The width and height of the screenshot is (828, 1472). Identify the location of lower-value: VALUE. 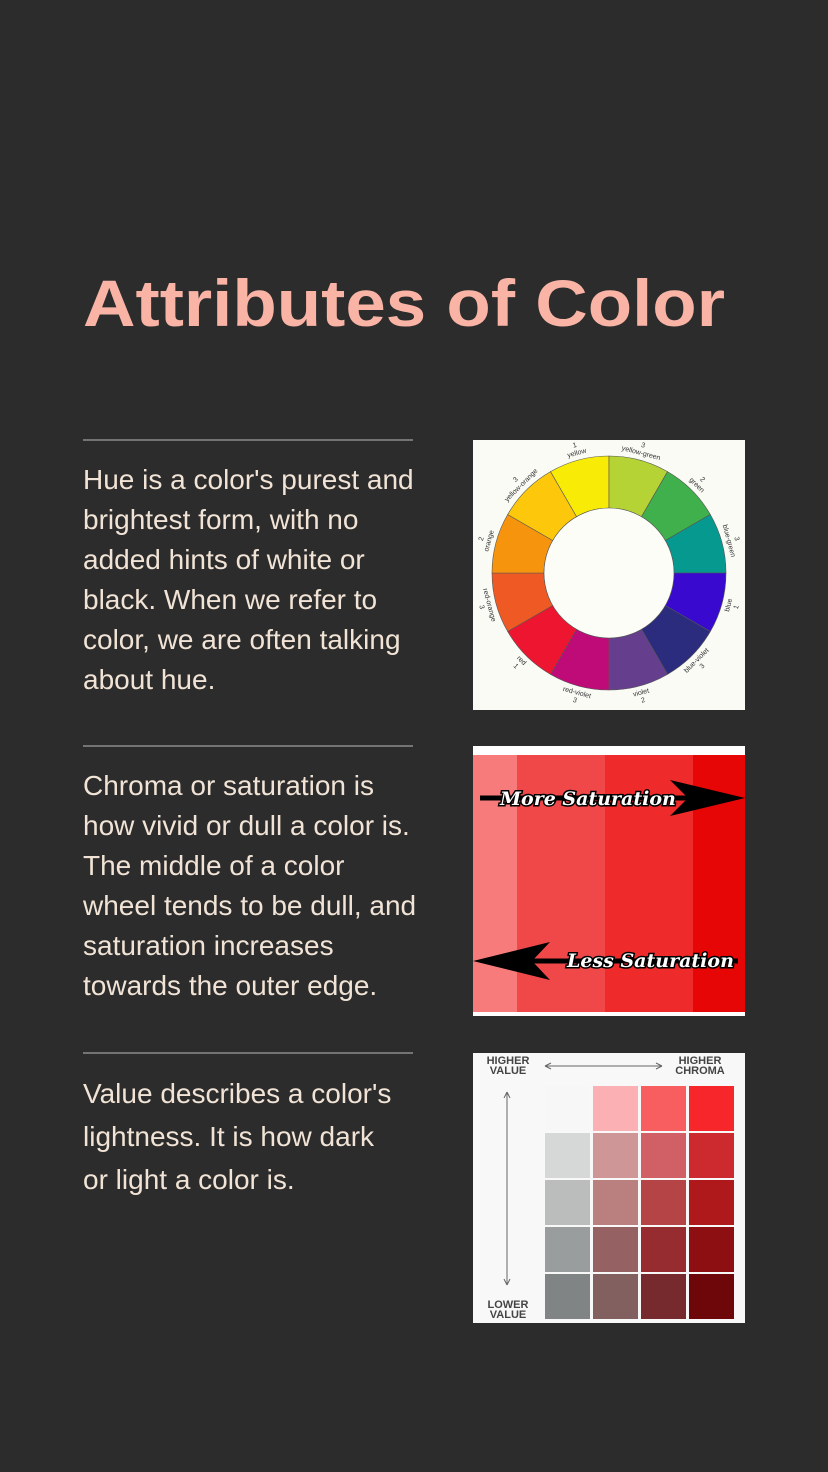
(508, 1315).